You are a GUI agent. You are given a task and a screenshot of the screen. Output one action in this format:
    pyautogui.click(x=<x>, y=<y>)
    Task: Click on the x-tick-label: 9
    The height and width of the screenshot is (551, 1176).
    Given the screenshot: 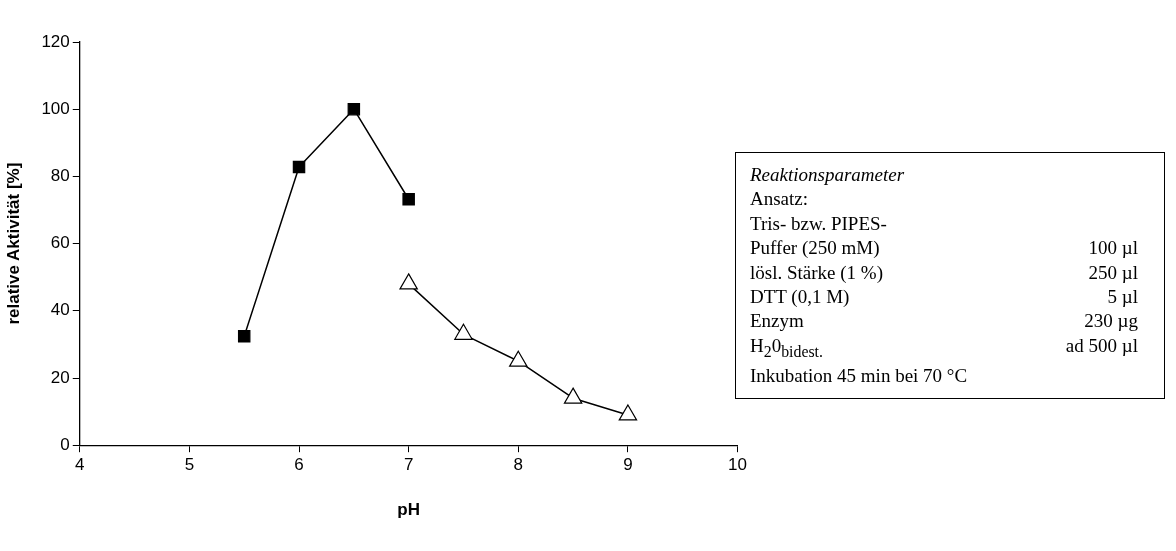 What is the action you would take?
    pyautogui.click(x=628, y=465)
    